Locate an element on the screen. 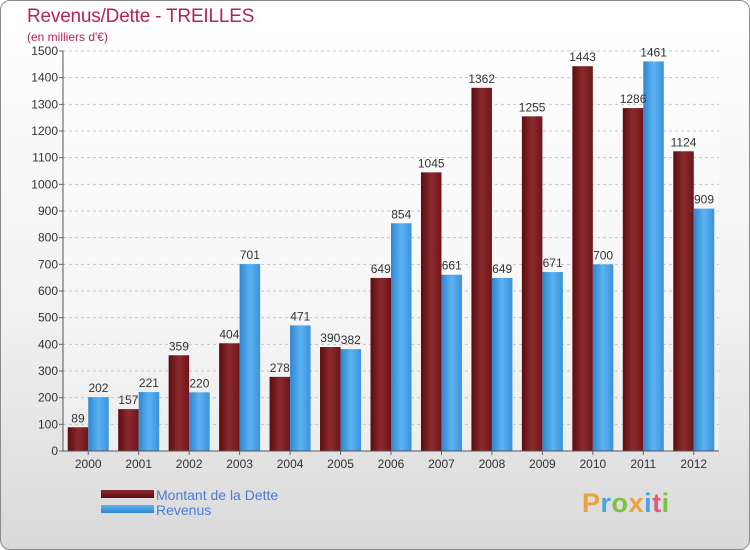 This screenshot has width=750, height=550. y-tick-label: 100 is located at coordinates (48, 424).